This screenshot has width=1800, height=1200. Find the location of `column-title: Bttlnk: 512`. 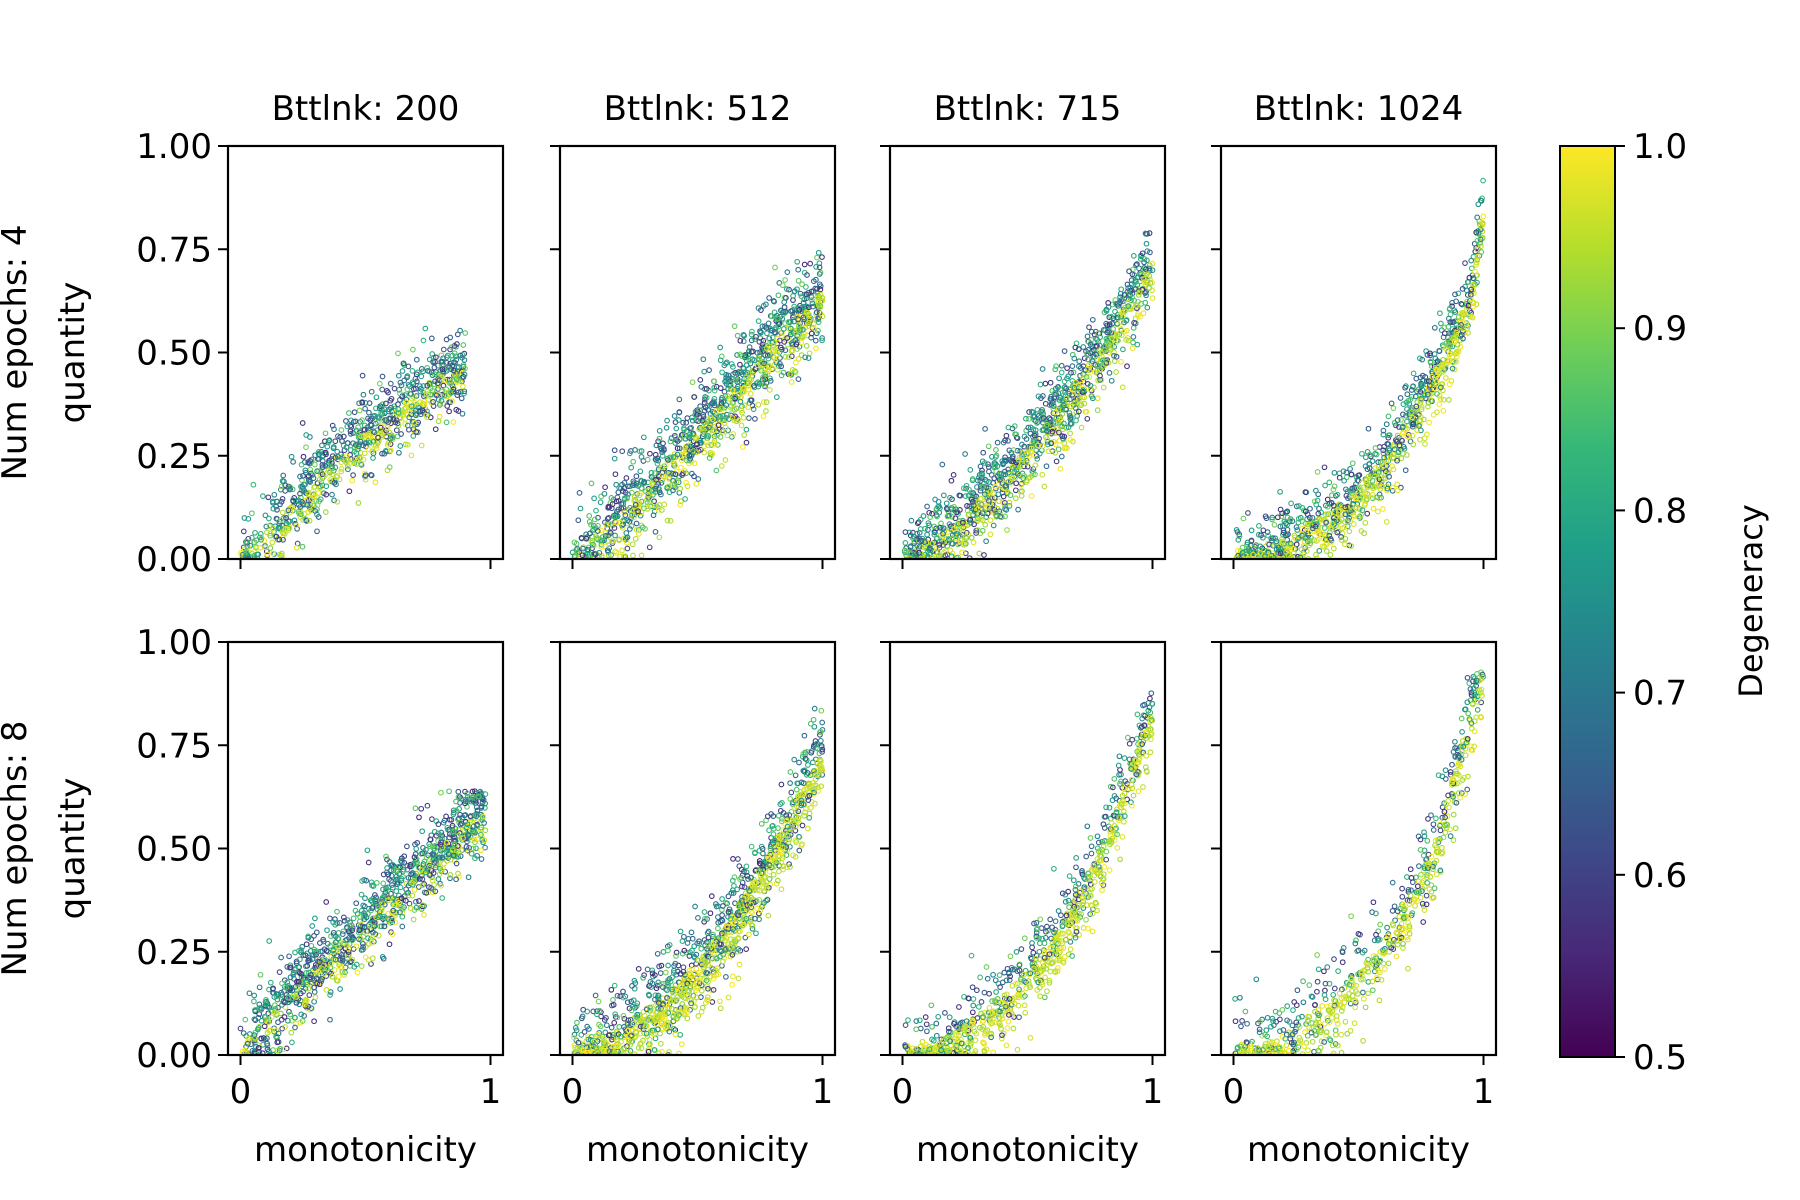

column-title: Bttlnk: 512 is located at coordinates (698, 109).